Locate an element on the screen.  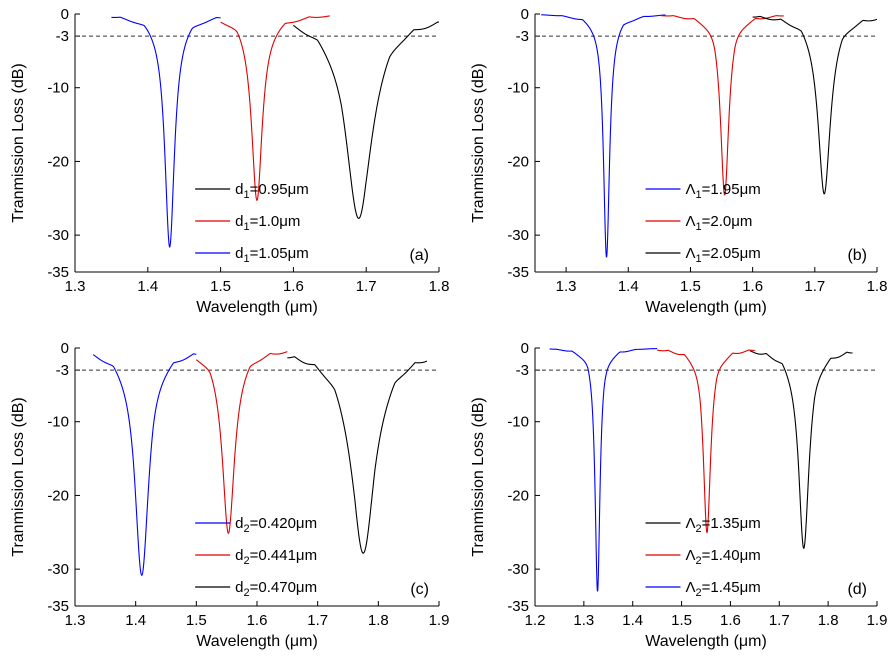
legend-entry: Λ1=2.05μm is located at coordinates (722, 255).